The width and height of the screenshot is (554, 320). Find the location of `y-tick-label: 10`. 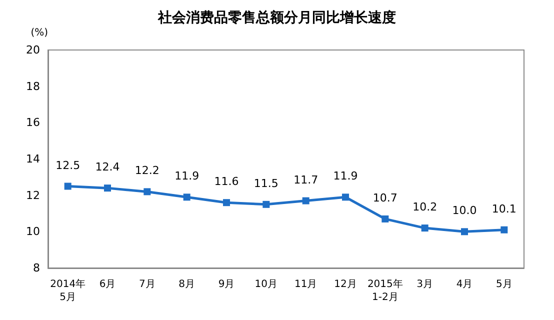

y-tick-label: 10 is located at coordinates (33, 231).